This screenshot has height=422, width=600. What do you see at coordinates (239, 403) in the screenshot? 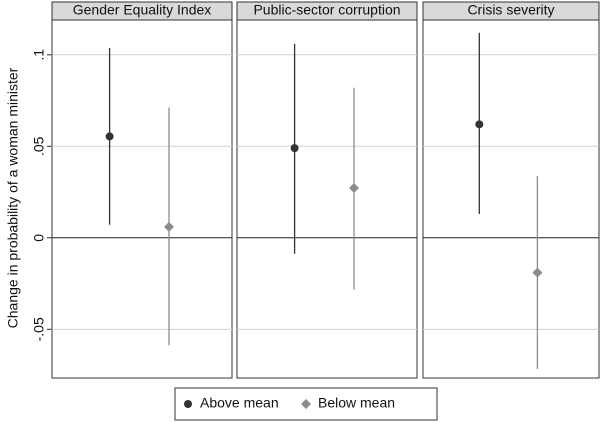
I see `legend-label: Above mean` at bounding box center [239, 403].